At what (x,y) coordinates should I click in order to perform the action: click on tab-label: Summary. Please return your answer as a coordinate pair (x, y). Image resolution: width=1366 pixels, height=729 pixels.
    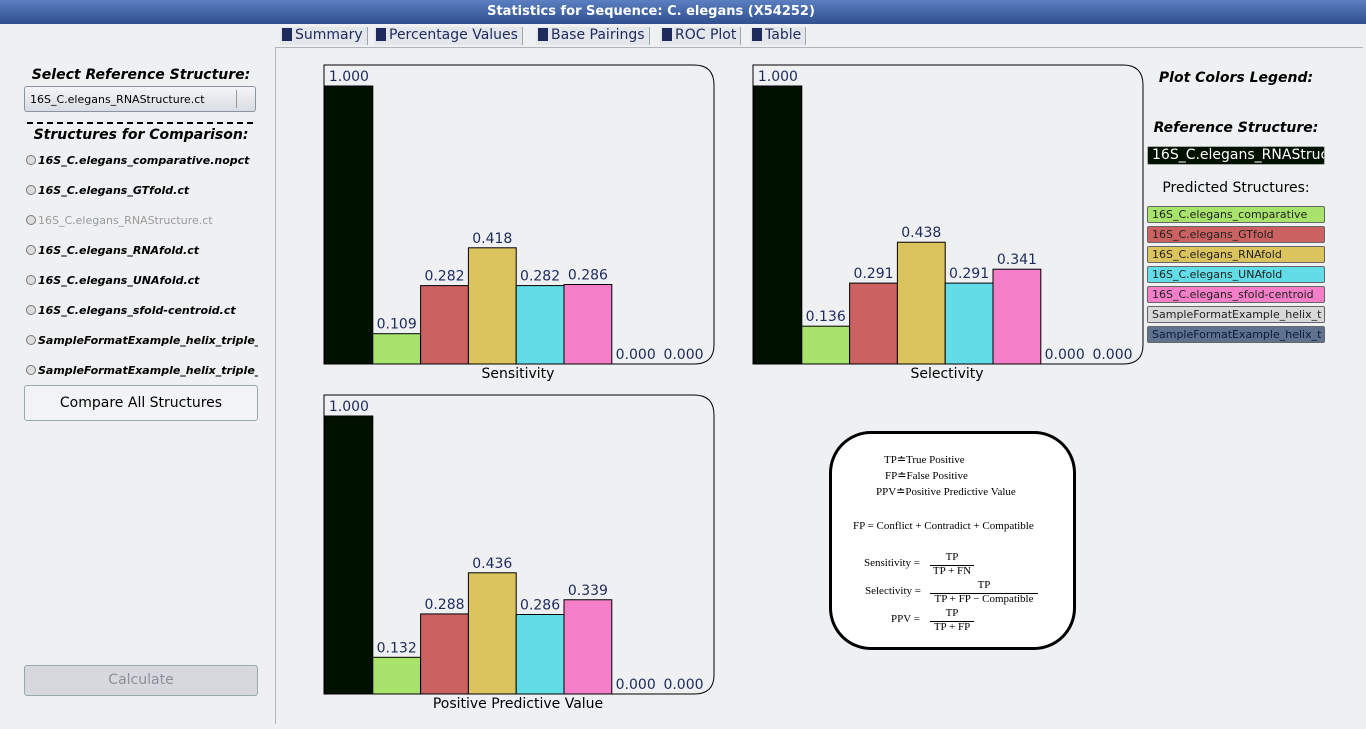
    Looking at the image, I should click on (329, 35).